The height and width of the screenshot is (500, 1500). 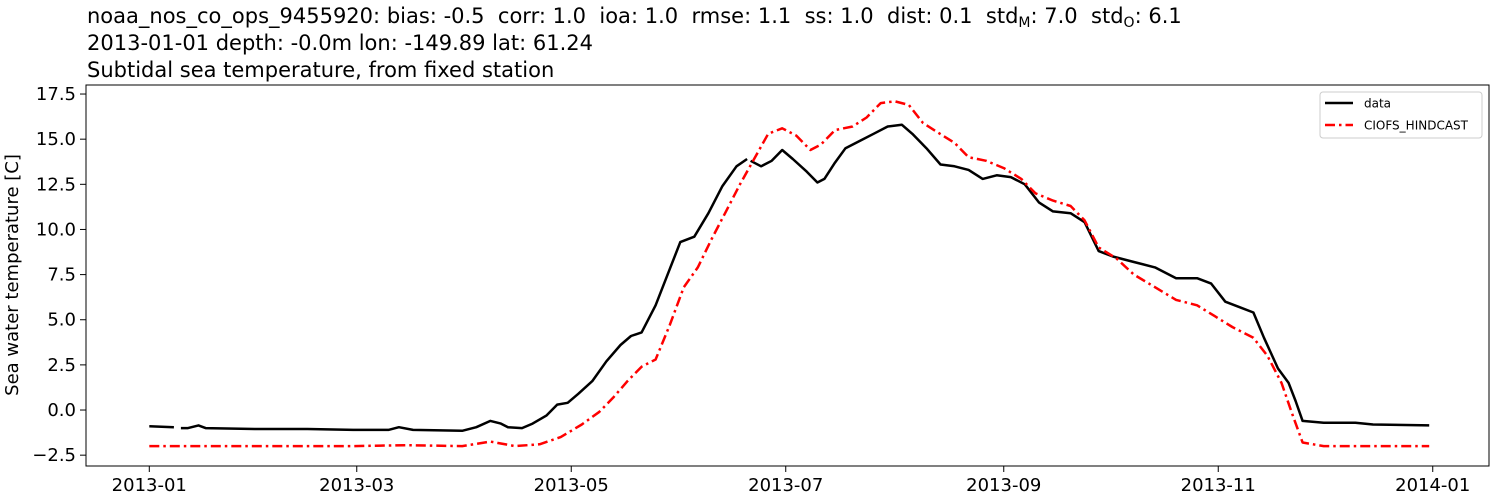 I want to click on stat-label: ss, so click(x=815, y=16).